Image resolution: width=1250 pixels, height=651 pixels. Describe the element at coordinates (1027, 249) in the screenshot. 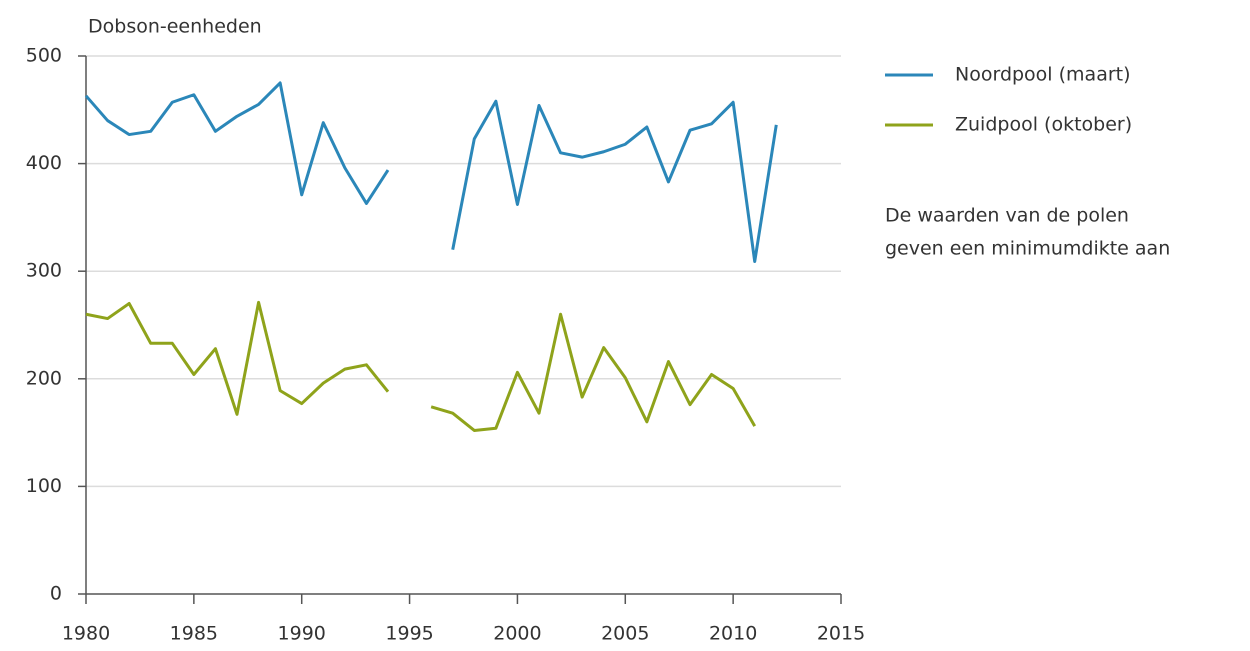

I see `annotation: geven een minimumdikte aan` at that location.